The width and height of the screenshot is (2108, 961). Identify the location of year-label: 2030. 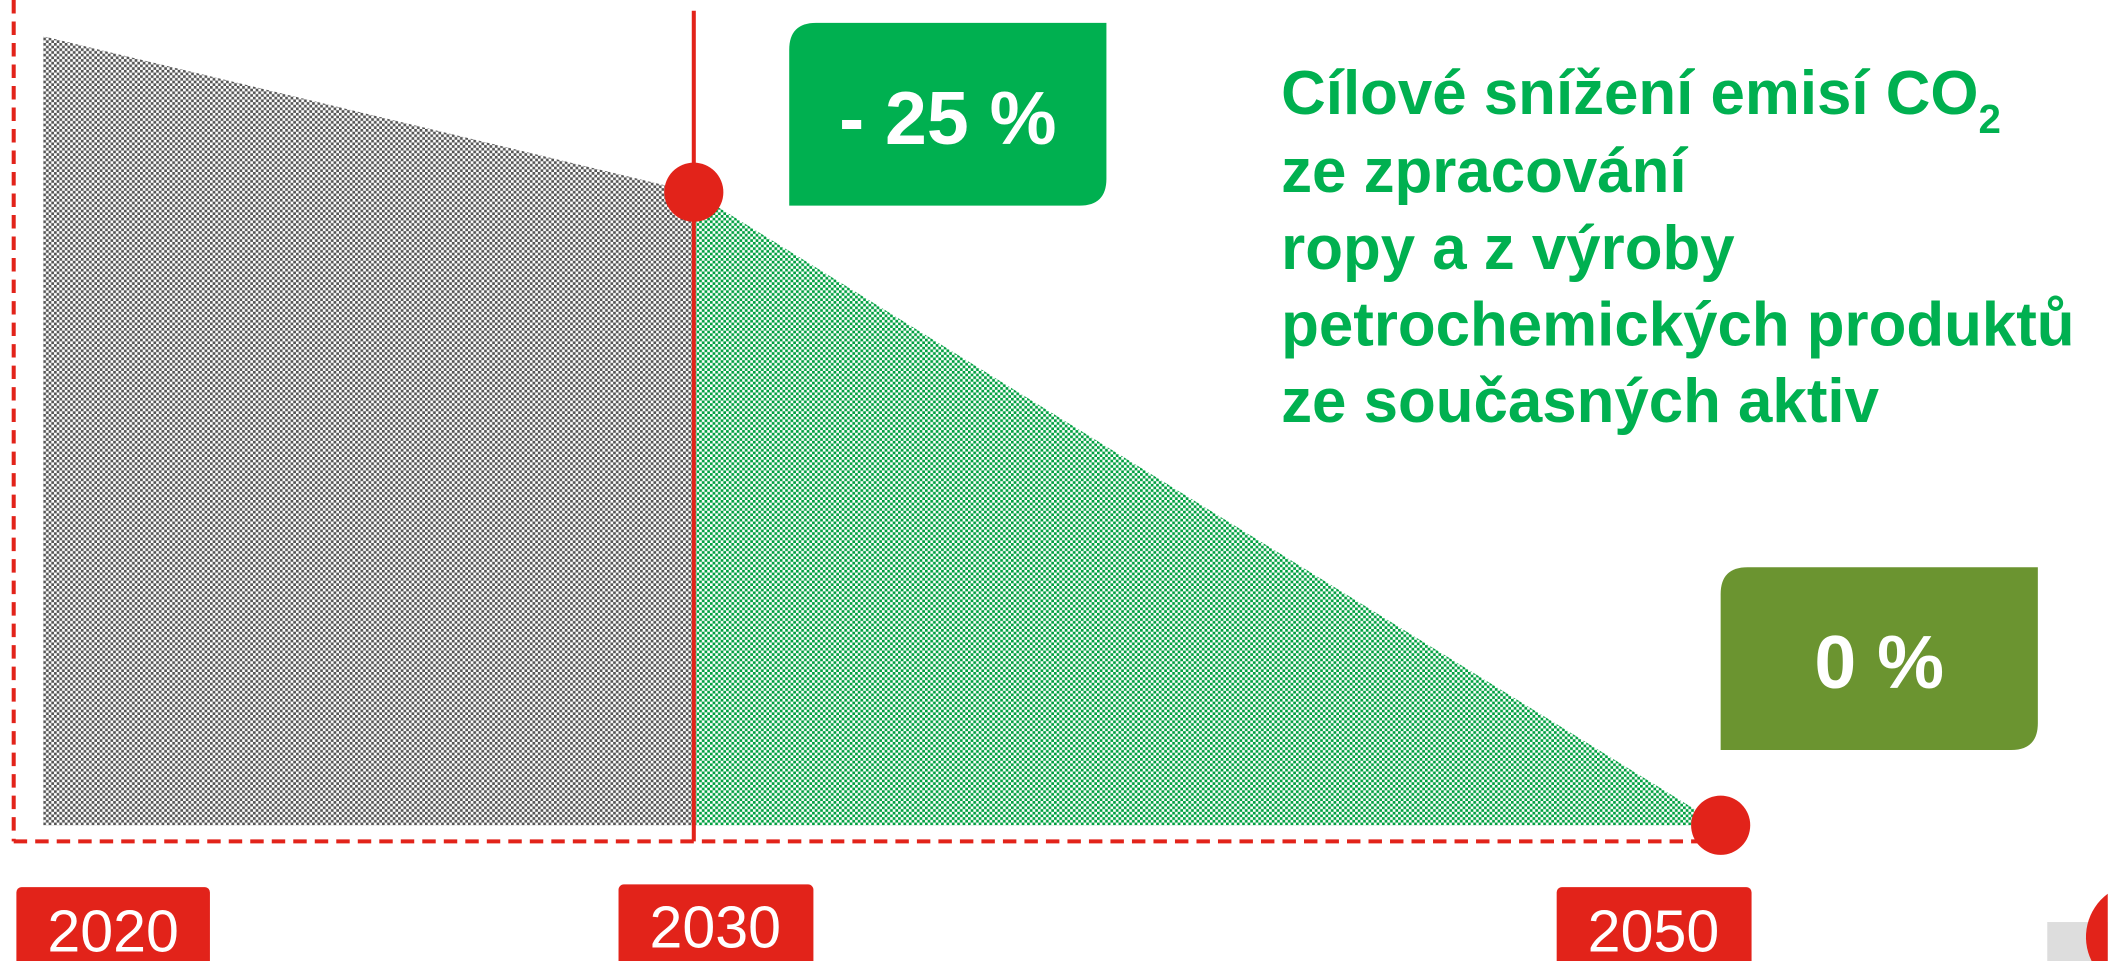
(716, 927).